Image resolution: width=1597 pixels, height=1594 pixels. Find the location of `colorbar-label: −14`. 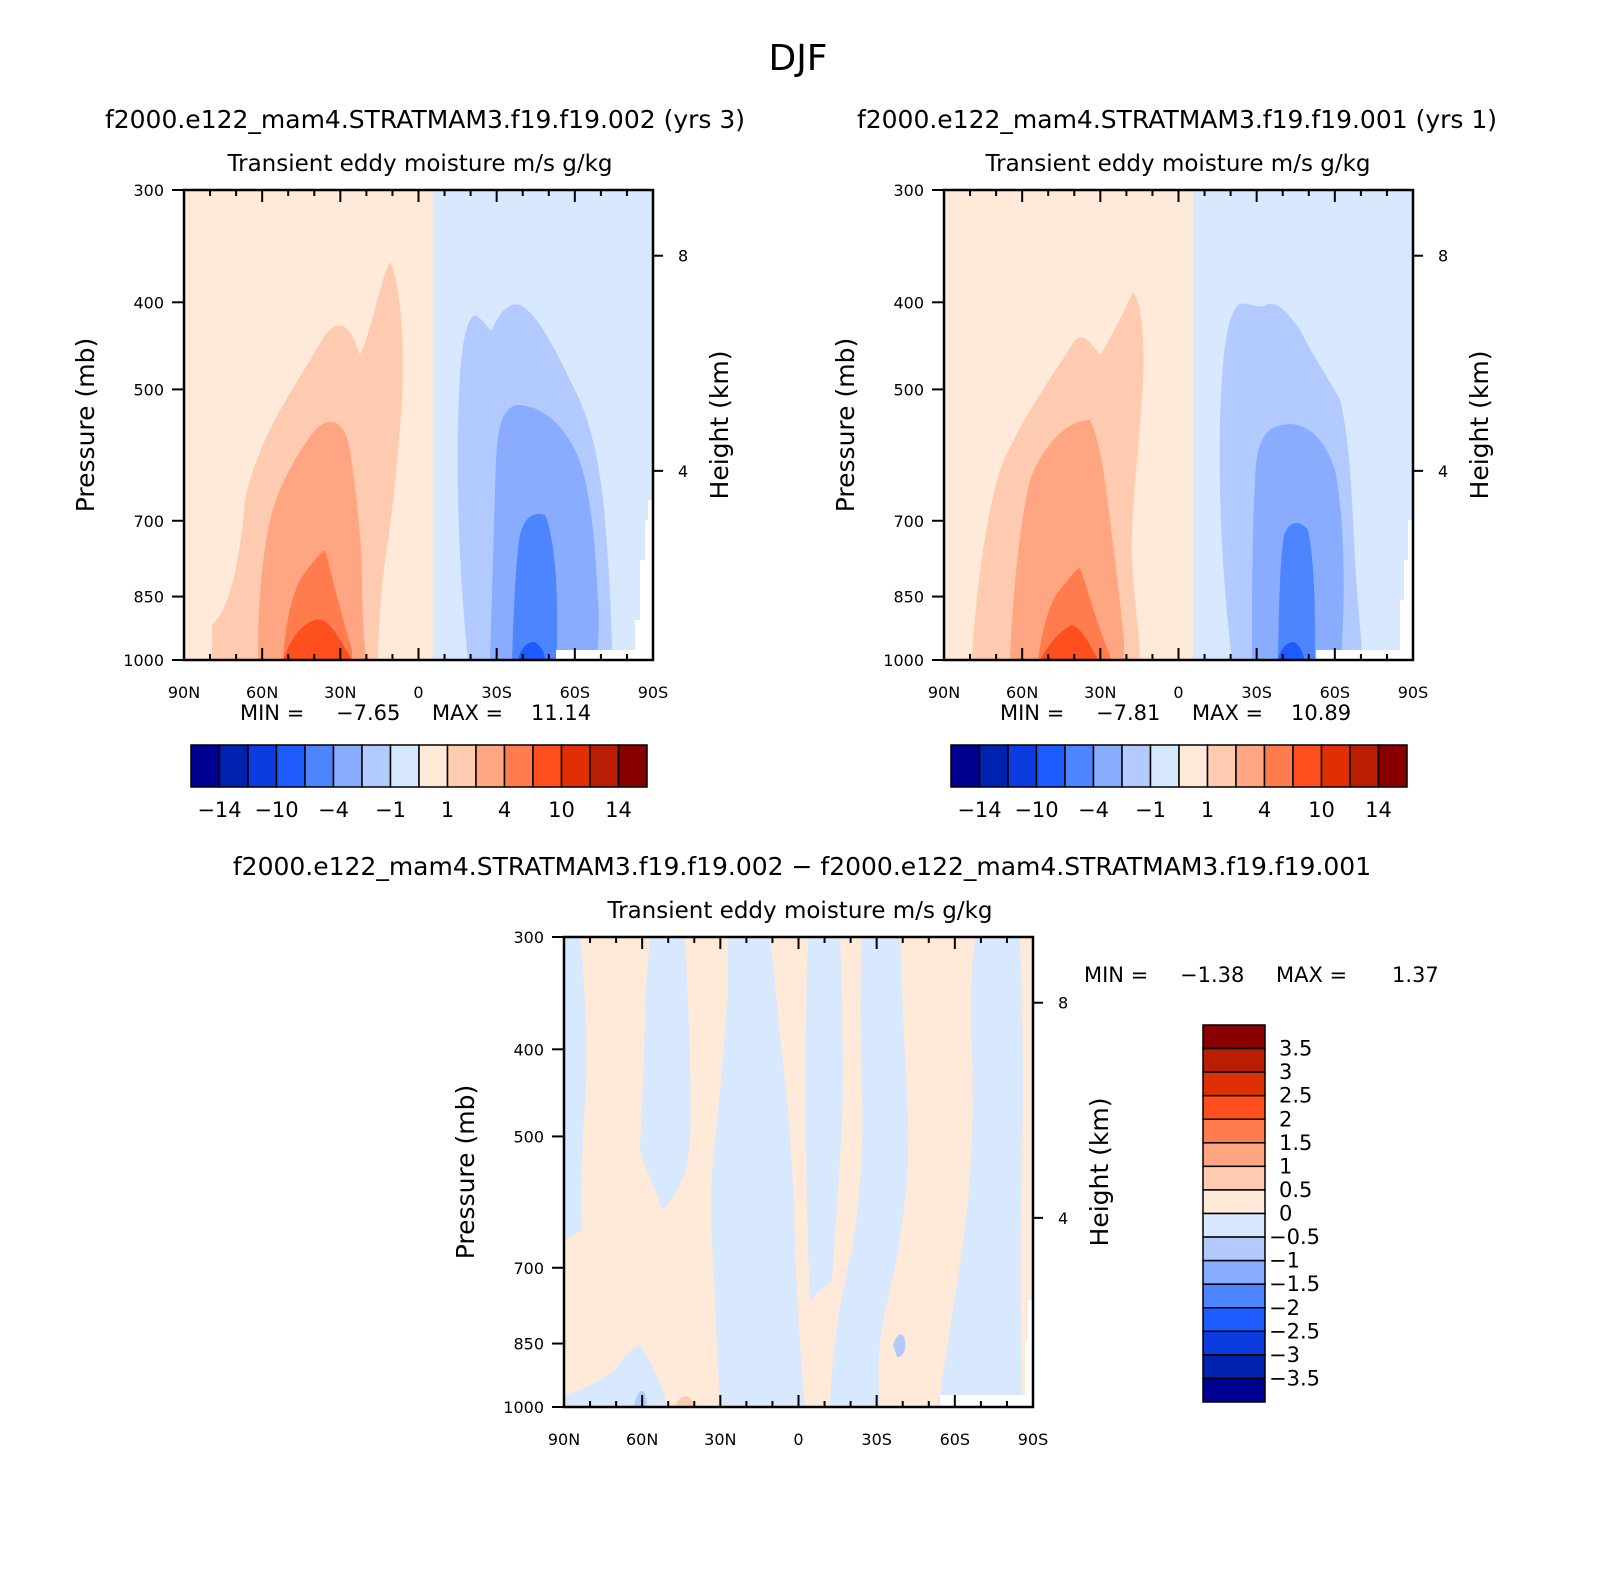

colorbar-label: −14 is located at coordinates (979, 810).